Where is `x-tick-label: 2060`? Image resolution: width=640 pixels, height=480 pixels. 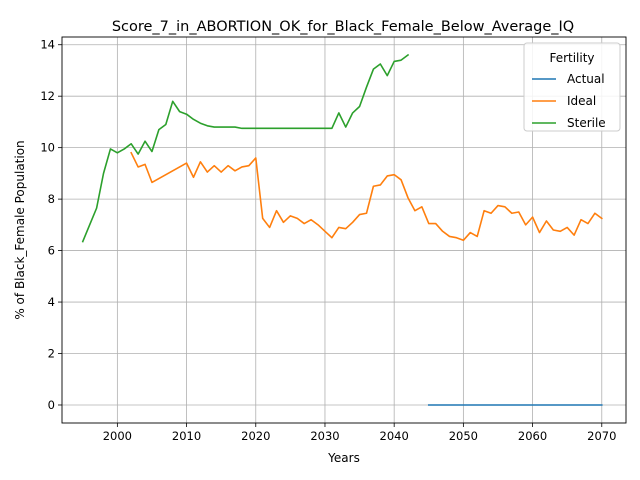
x-tick-label: 2060 is located at coordinates (532, 436).